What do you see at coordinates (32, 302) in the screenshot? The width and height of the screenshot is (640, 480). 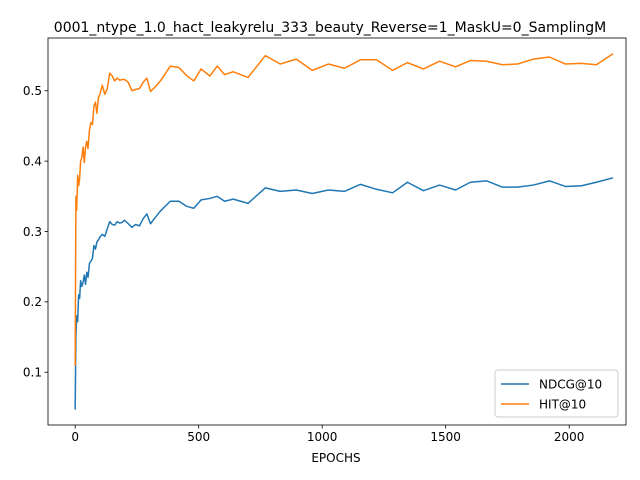 I see `y-tick-label: 0.2` at bounding box center [32, 302].